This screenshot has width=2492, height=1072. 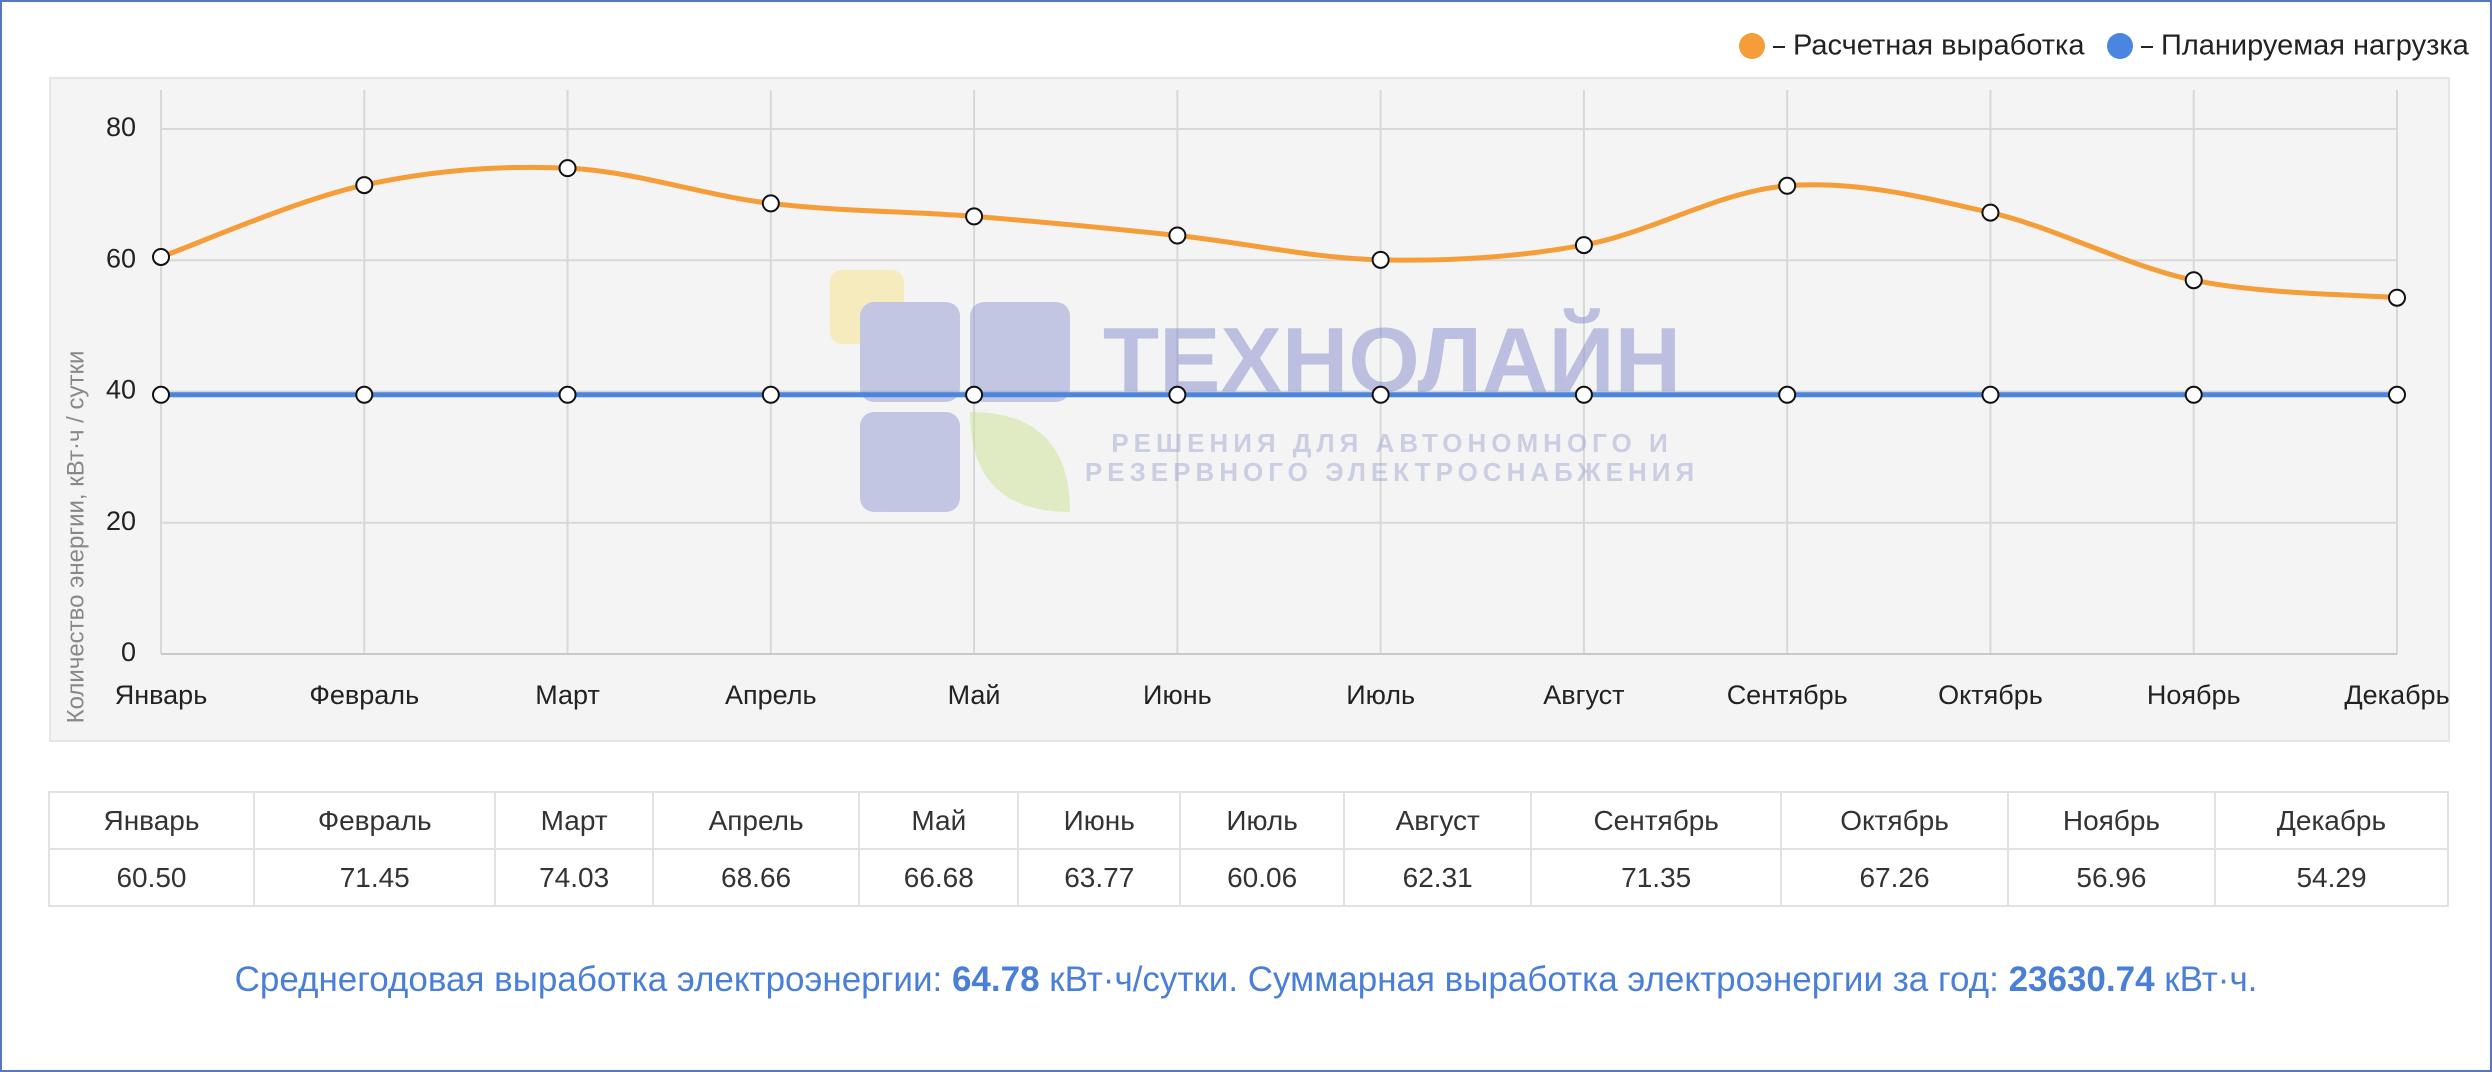 What do you see at coordinates (1656, 820) in the screenshot?
I see `table-header-cell: Сентябрь` at bounding box center [1656, 820].